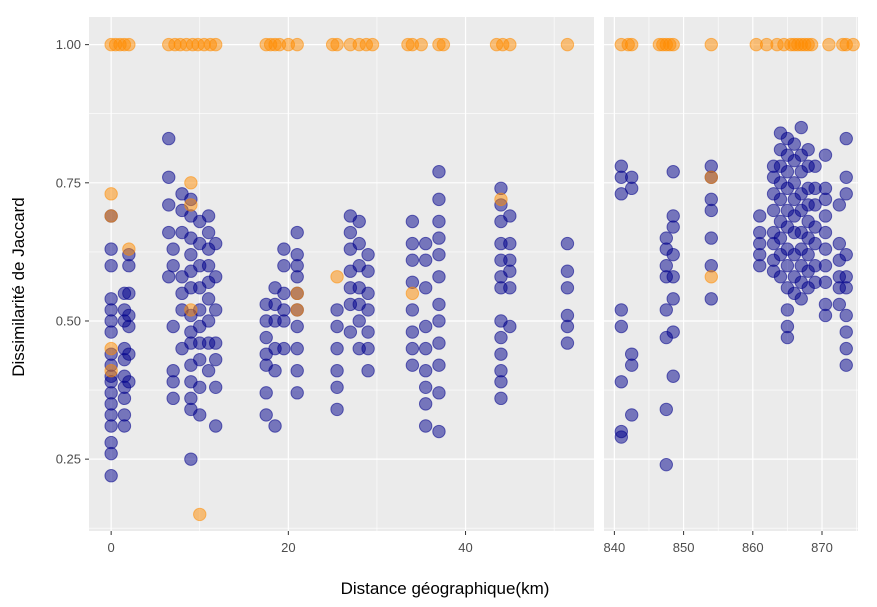 The width and height of the screenshot is (877, 607). I want to click on x-tick-label: 870, so click(822, 547).